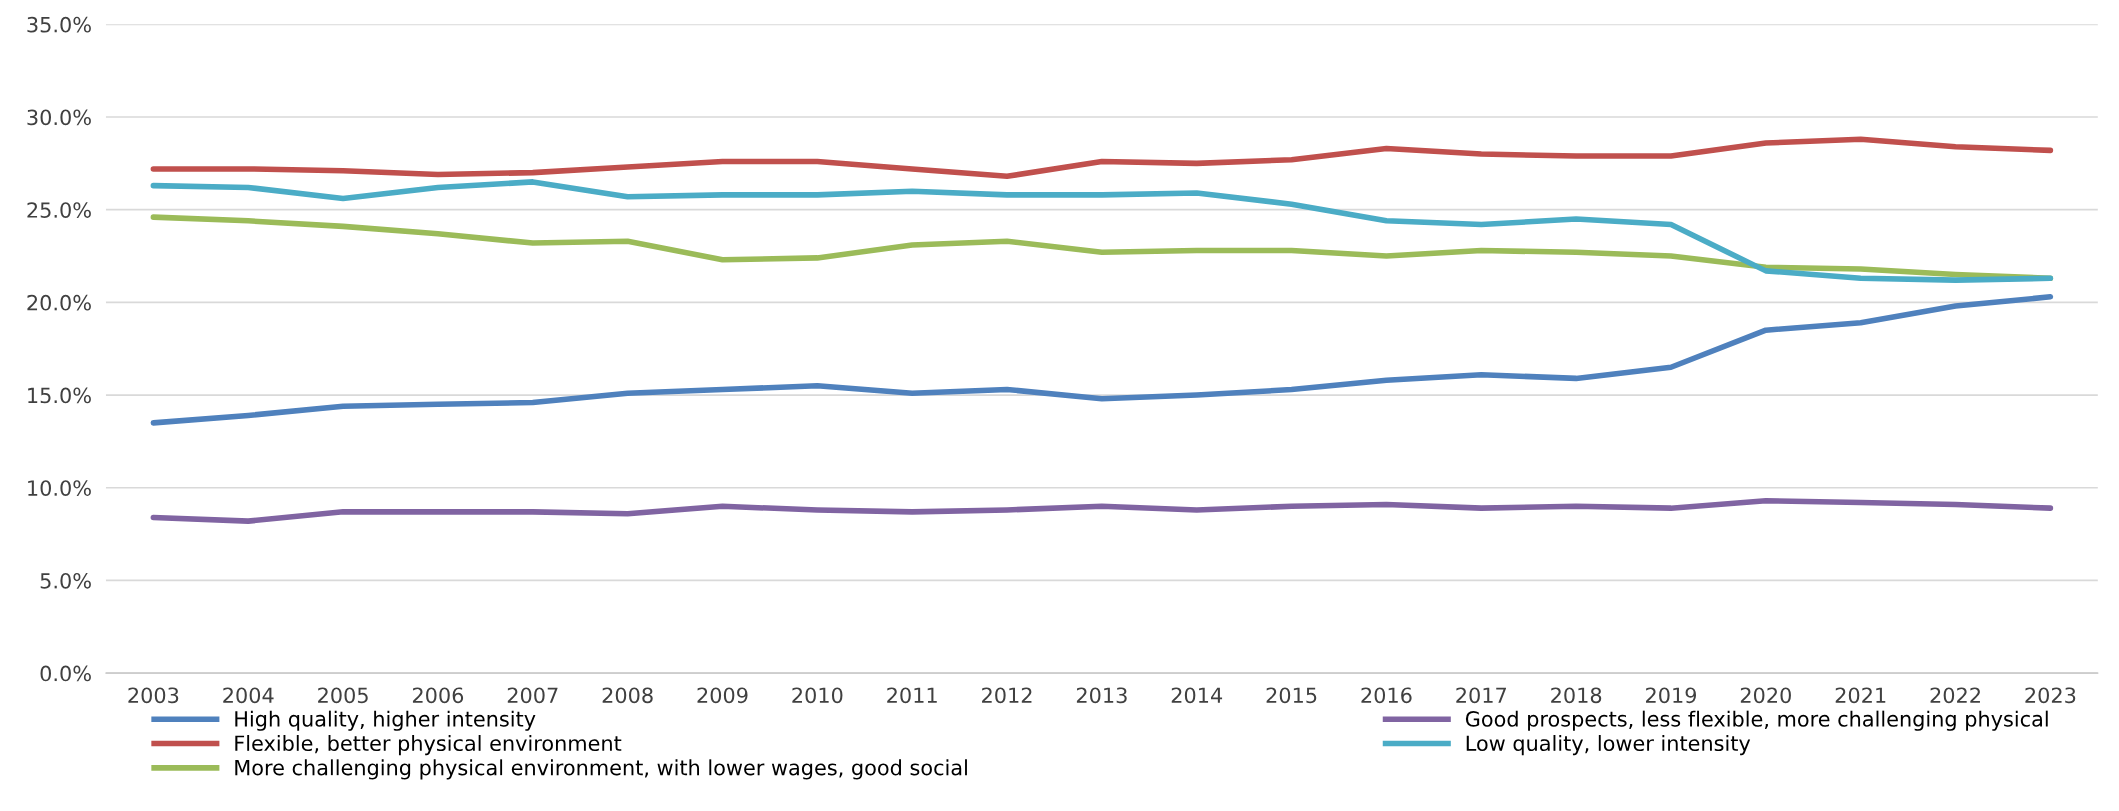  What do you see at coordinates (1101, 695) in the screenshot?
I see `x-tick-label: 2013` at bounding box center [1101, 695].